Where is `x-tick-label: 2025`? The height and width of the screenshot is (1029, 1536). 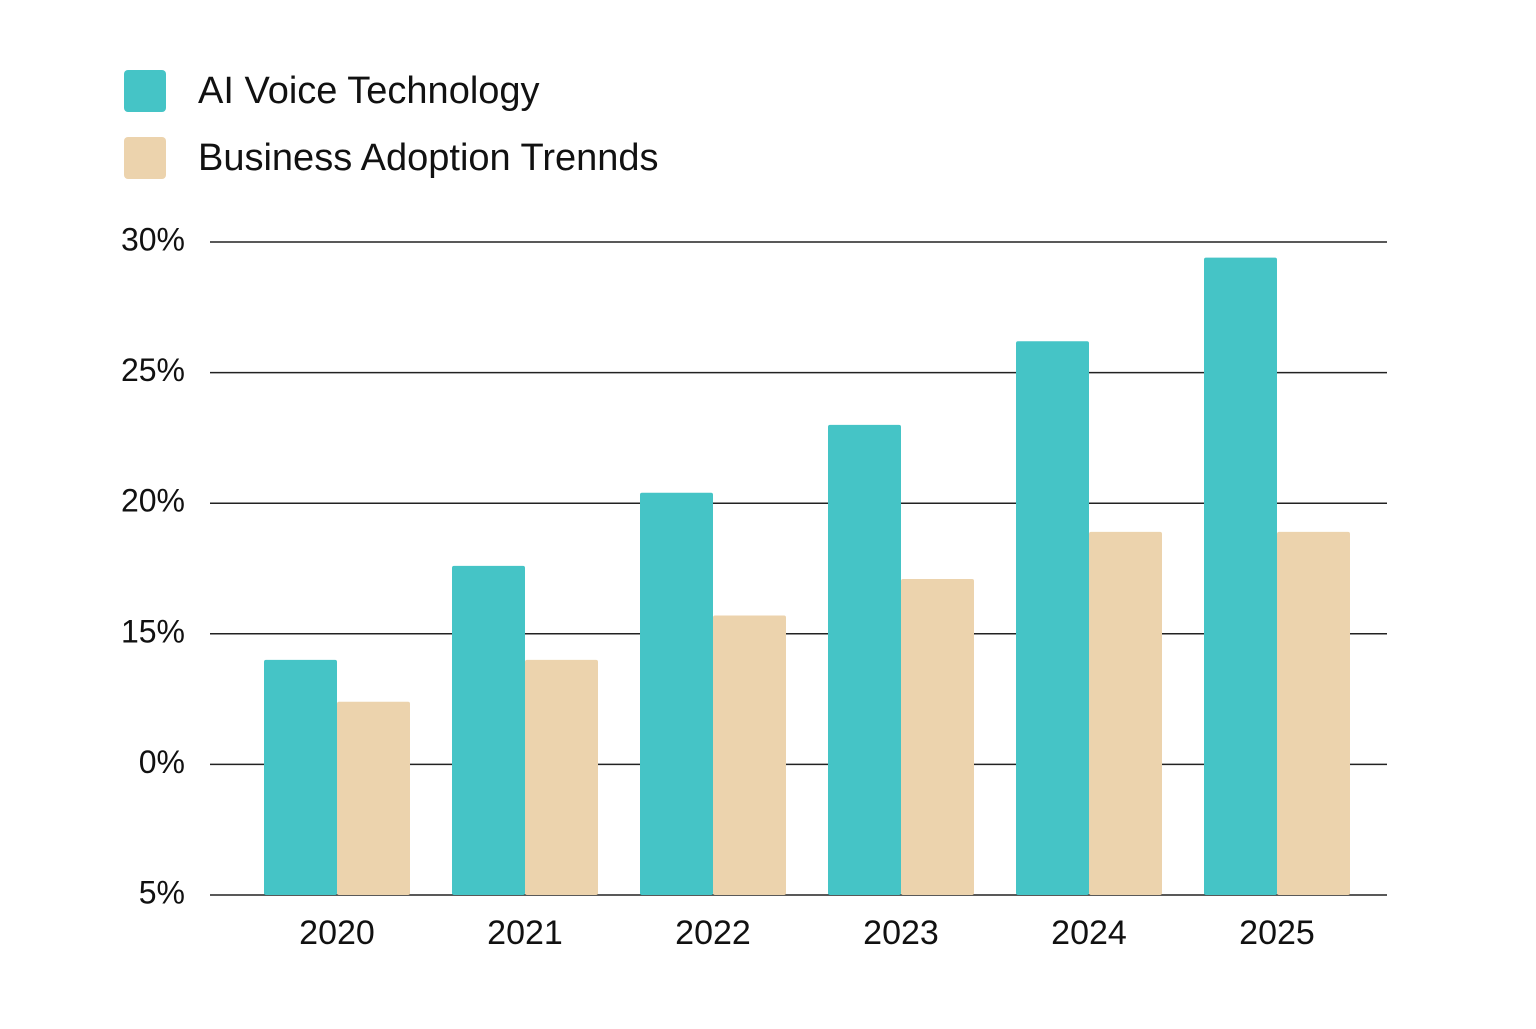 x-tick-label: 2025 is located at coordinates (1277, 933).